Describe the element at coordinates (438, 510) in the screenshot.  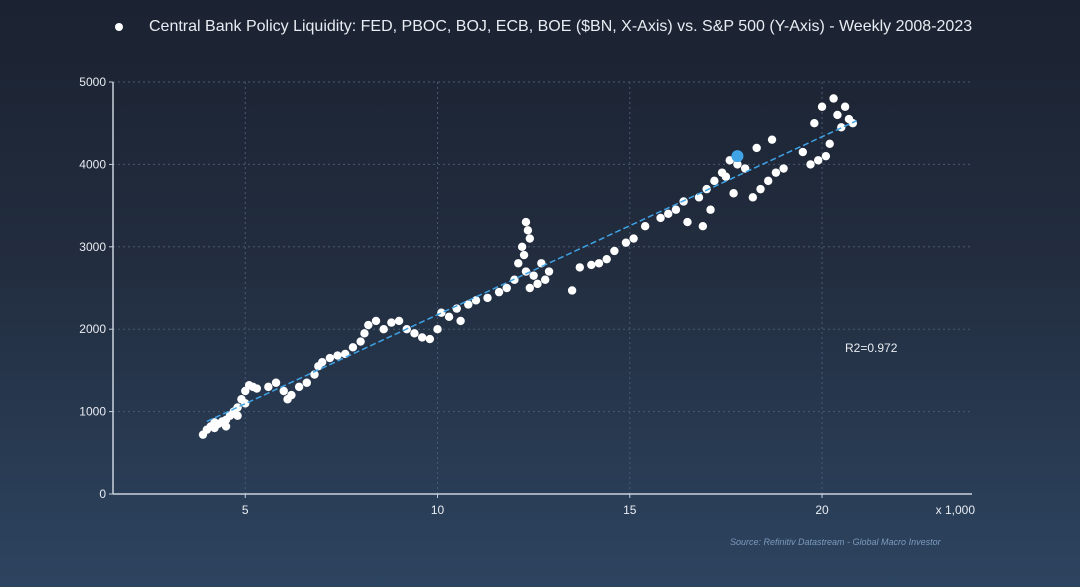
I see `x-tick-label: 10` at that location.